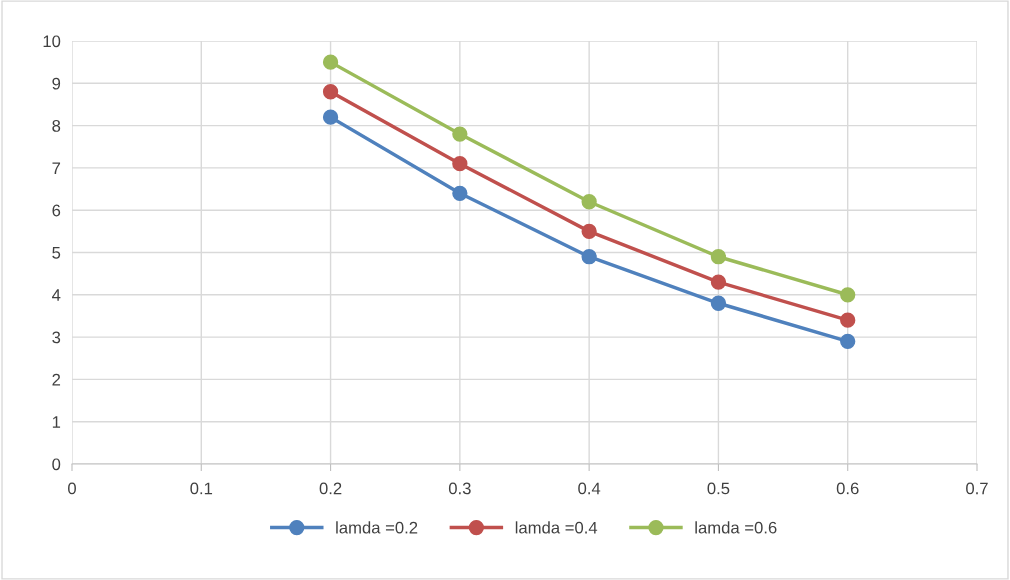 The width and height of the screenshot is (1010, 580). I want to click on y-tick-label: 0, so click(56, 464).